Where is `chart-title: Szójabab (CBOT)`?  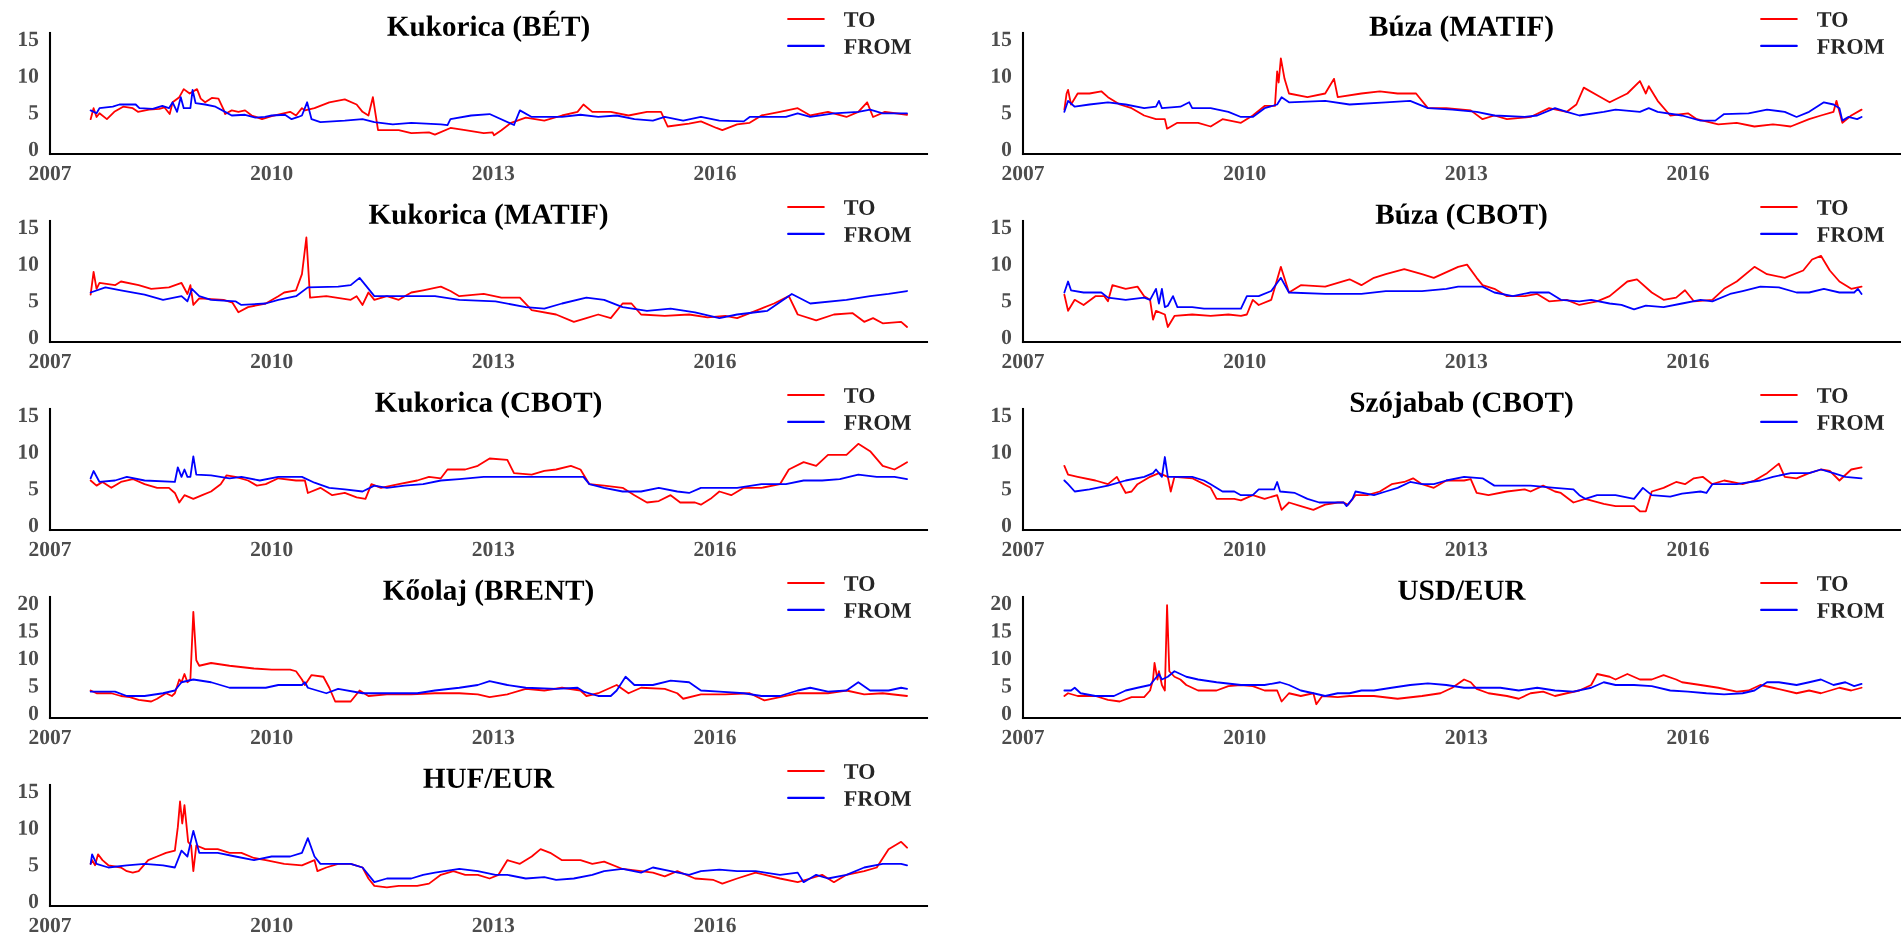 chart-title: Szójabab (CBOT) is located at coordinates (1461, 404).